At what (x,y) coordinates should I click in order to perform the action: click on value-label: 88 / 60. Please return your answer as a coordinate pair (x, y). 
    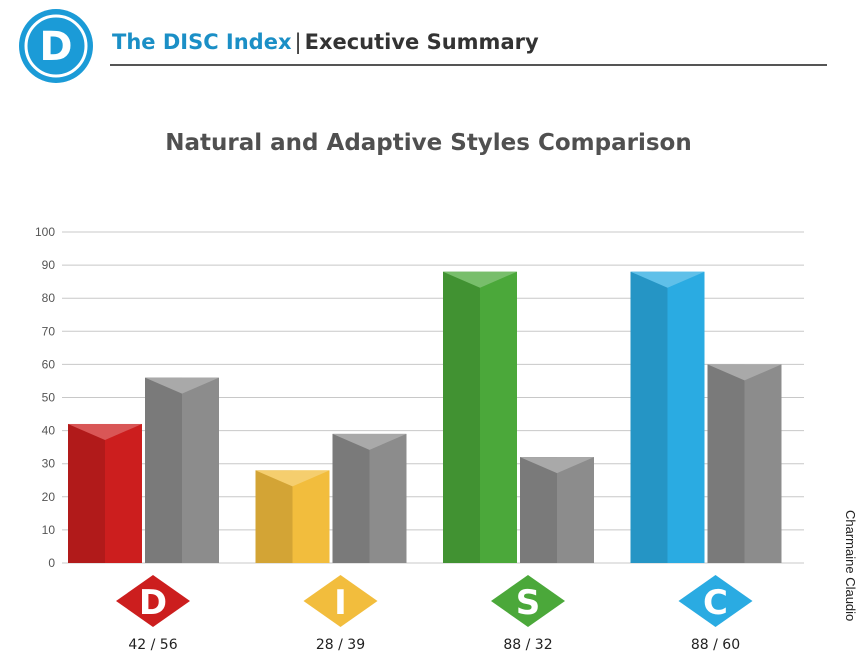
    Looking at the image, I should click on (715, 645).